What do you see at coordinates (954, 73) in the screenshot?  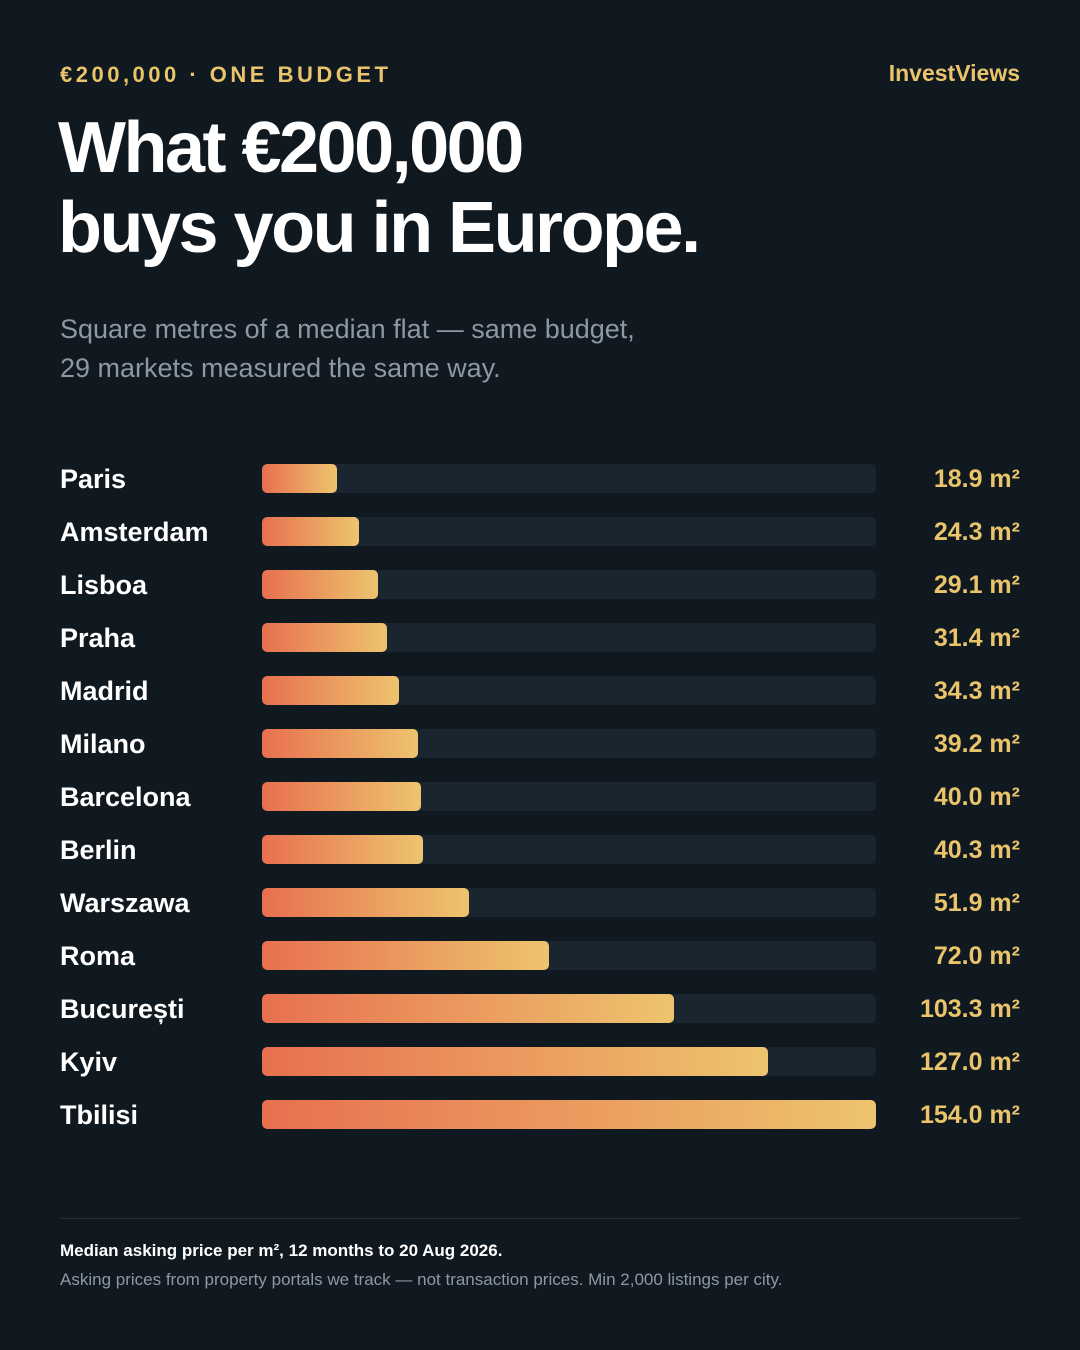 I see `brand-logo-text: InvestViews` at bounding box center [954, 73].